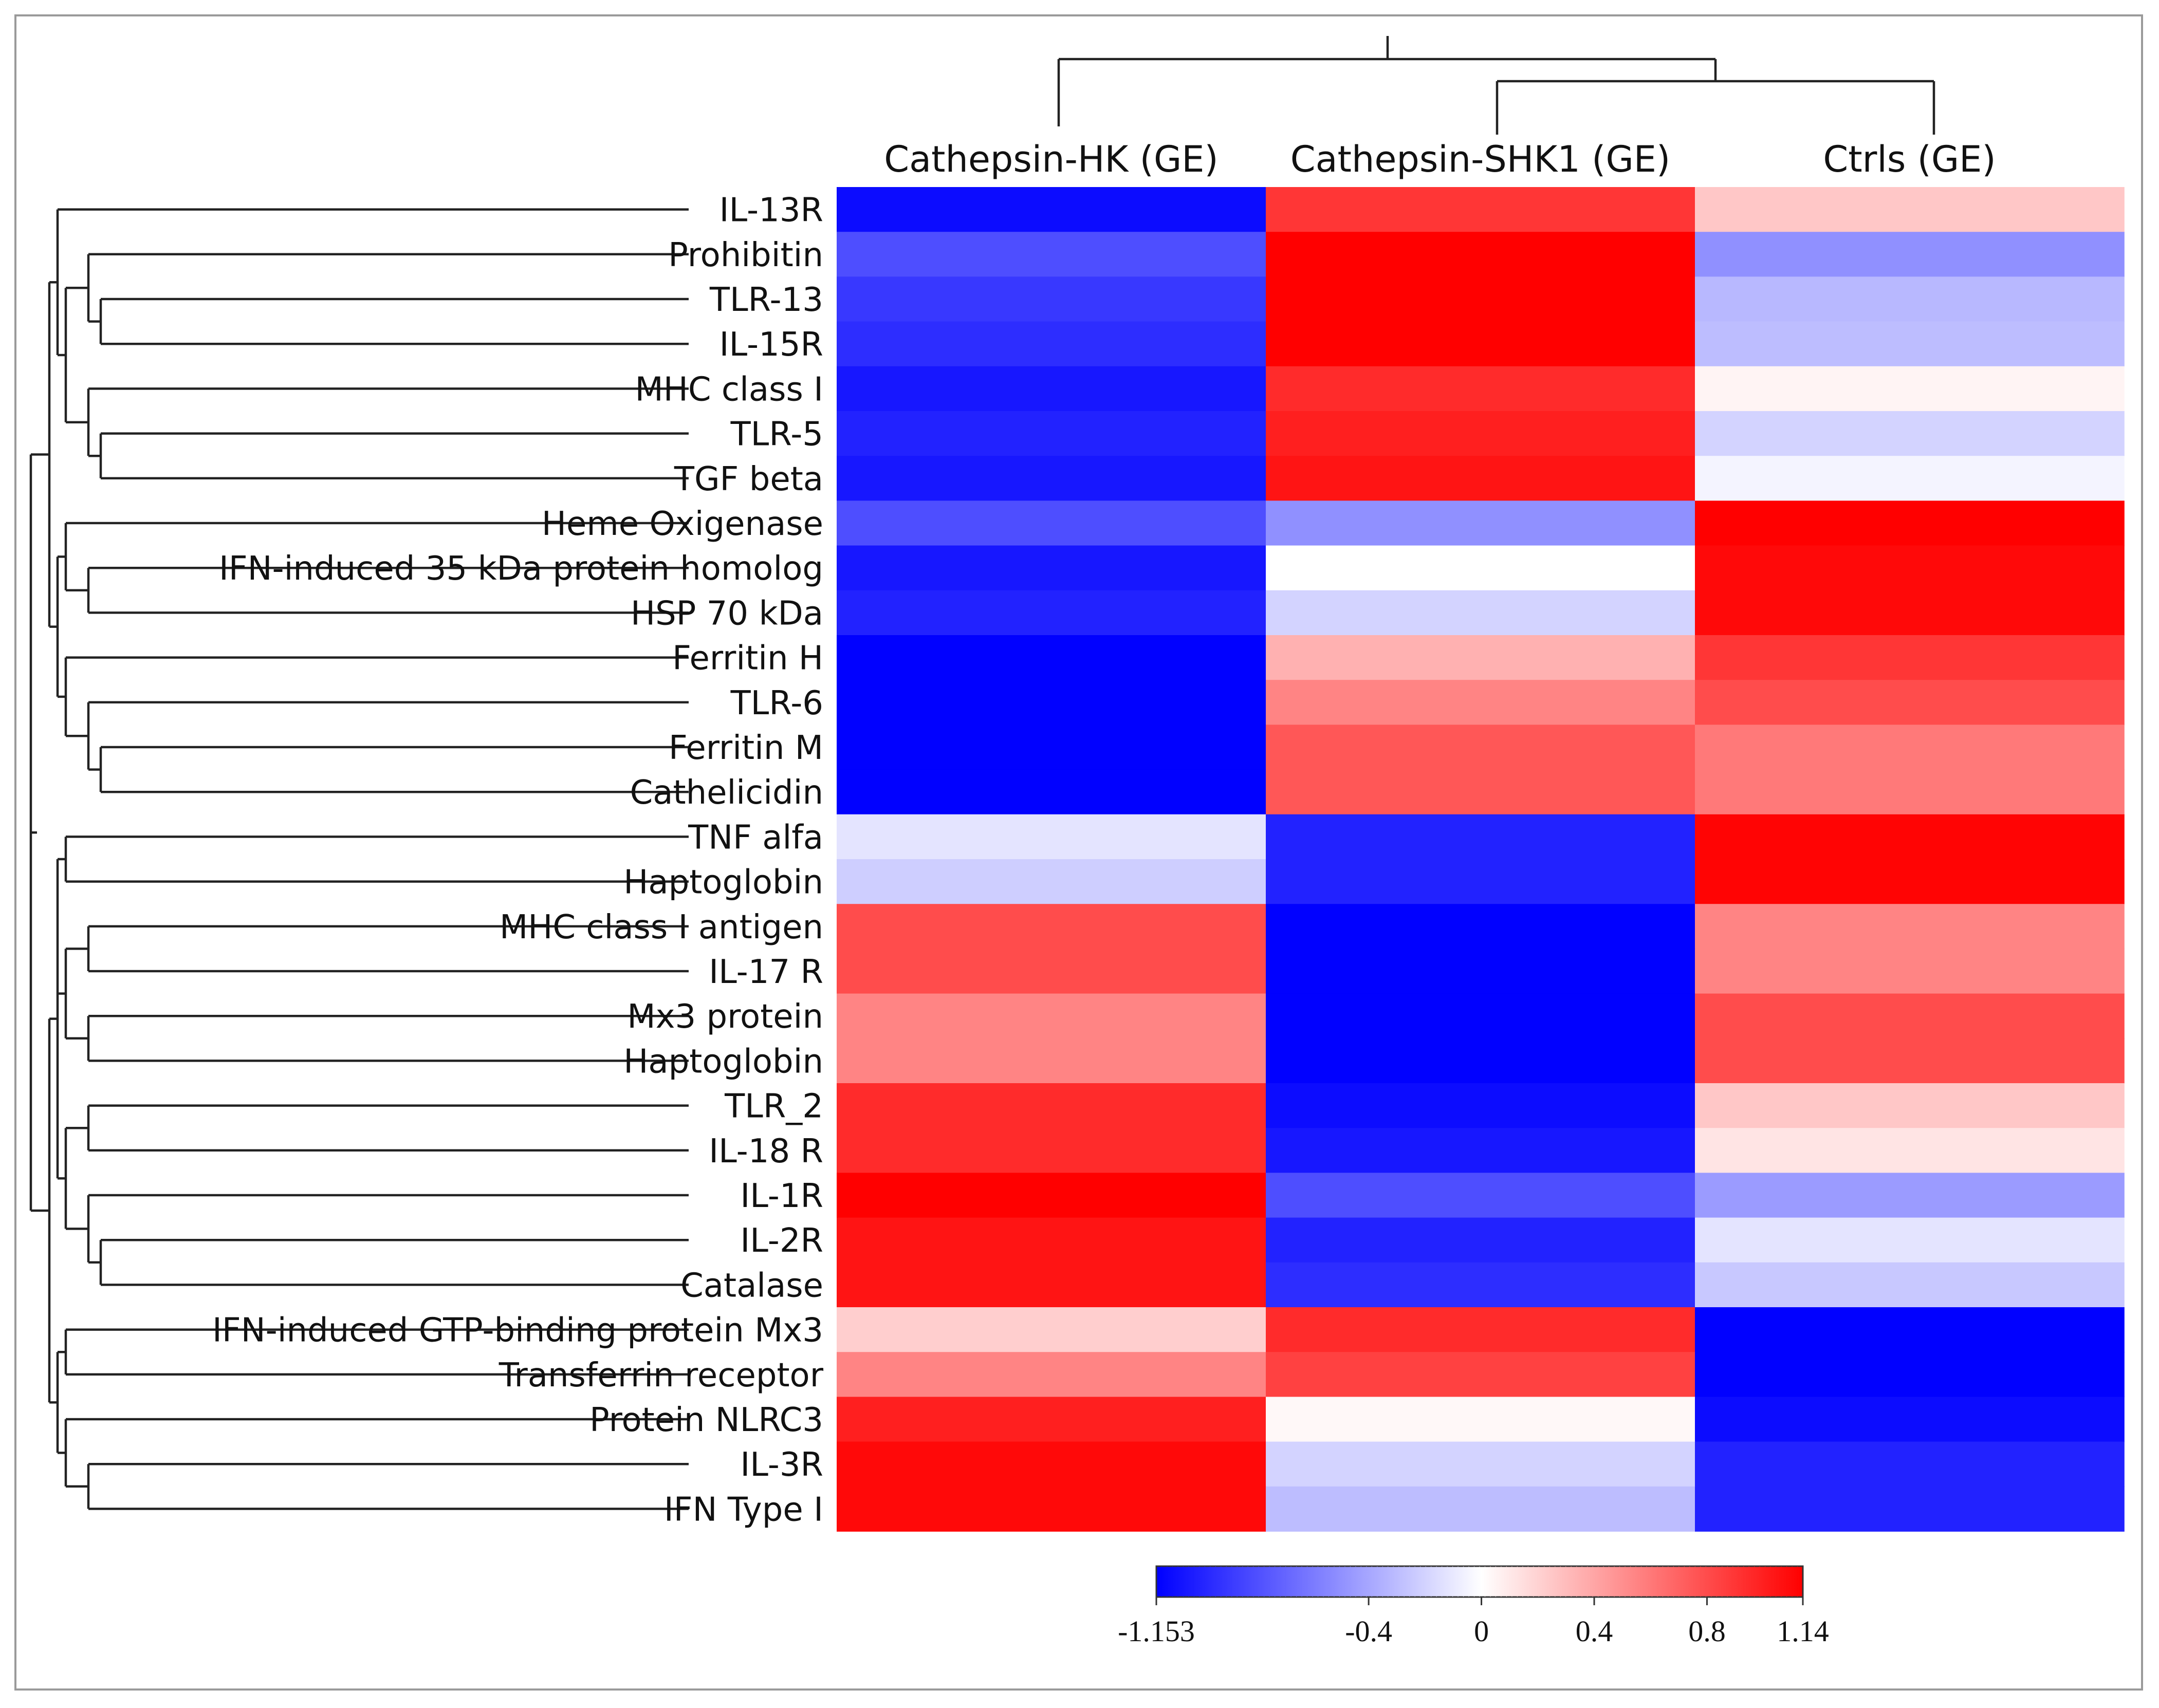  I want to click on colorbar: -1.153 -0.4 0 0.4 0.8 1.14, so click(1473, 1607).